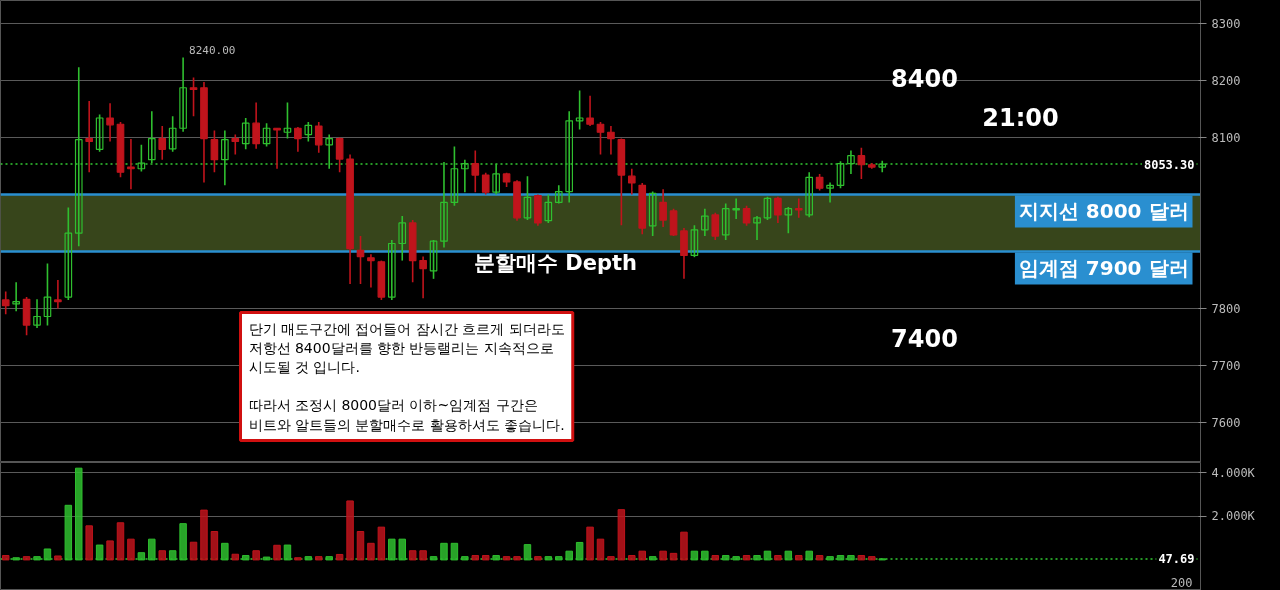 Image resolution: width=1280 pixels, height=590 pixels. What do you see at coordinates (1103, 268) in the screenshot?
I see `ref-line-label: 임계점 7900 달러` at bounding box center [1103, 268].